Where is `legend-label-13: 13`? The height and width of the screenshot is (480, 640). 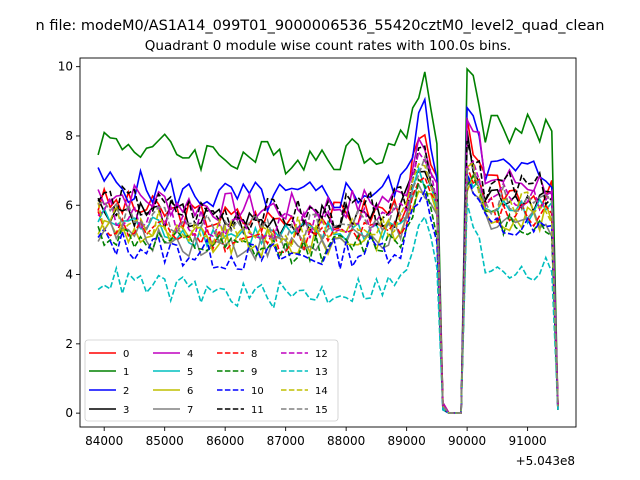 legend-label-13: 13 is located at coordinates (321, 372).